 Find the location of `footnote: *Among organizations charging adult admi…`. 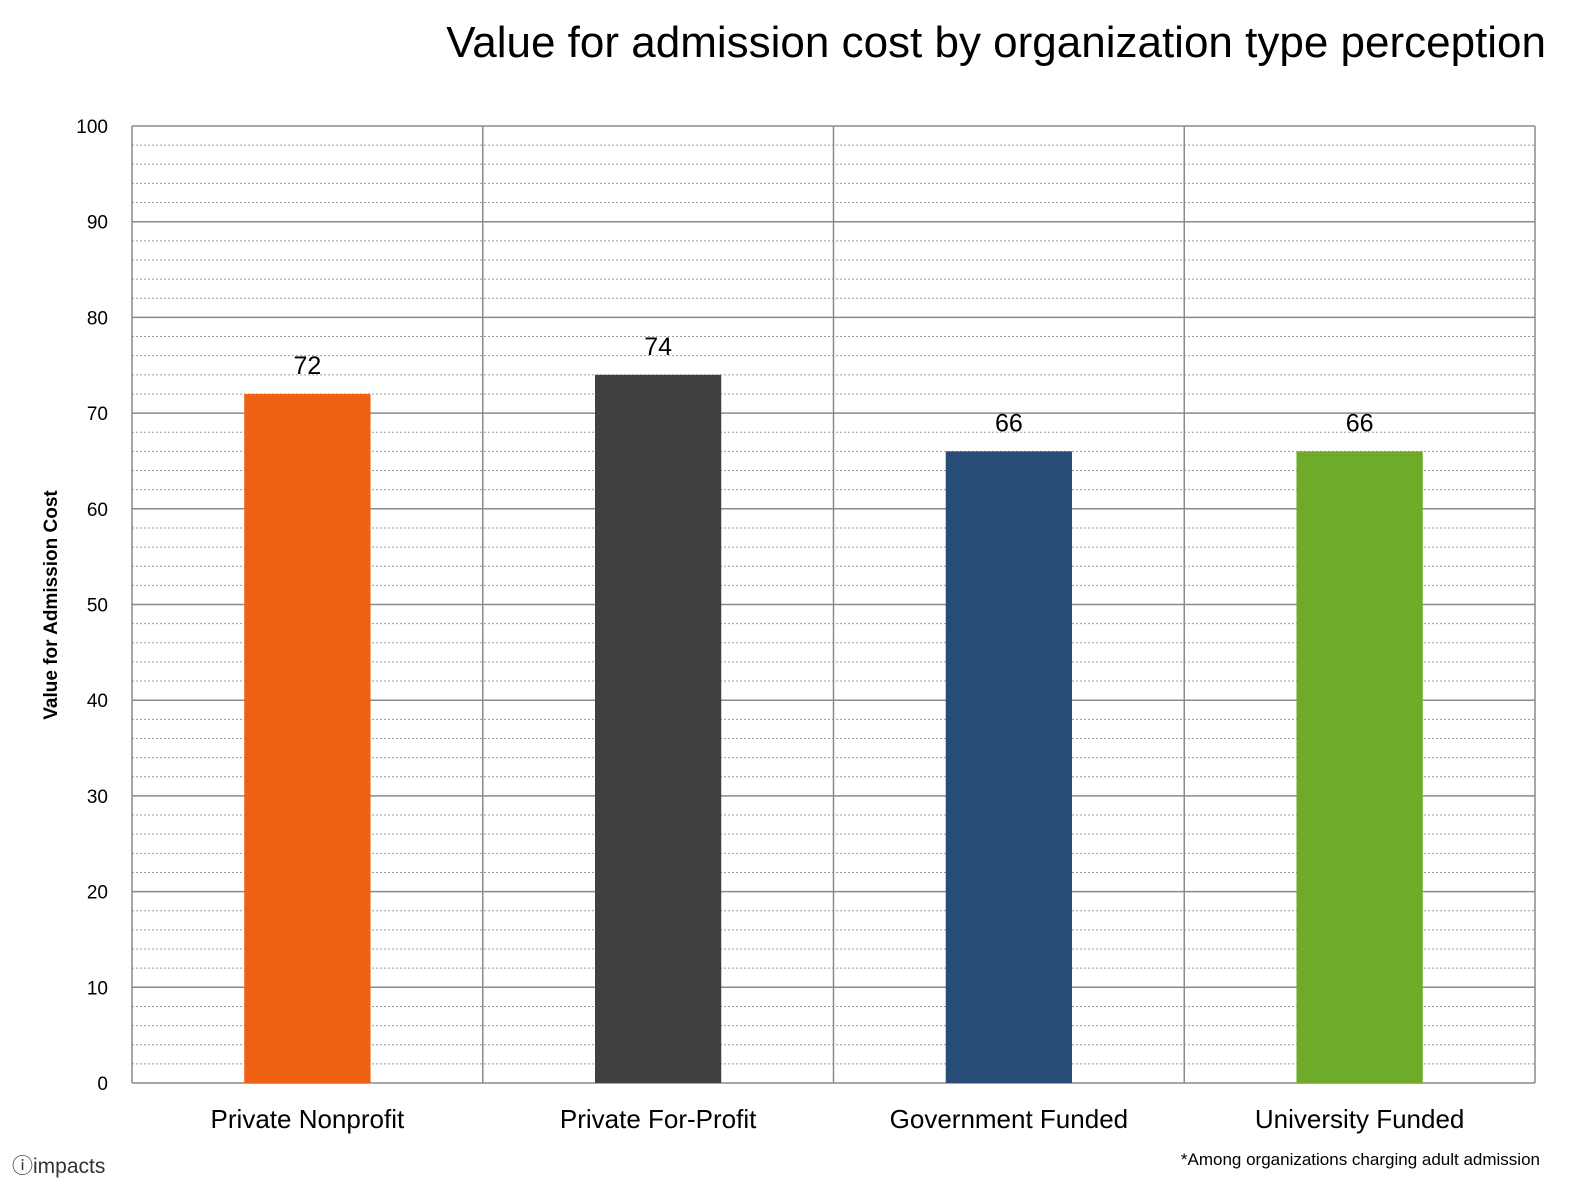

footnote: *Among organizations charging adult admi… is located at coordinates (1360, 1159).